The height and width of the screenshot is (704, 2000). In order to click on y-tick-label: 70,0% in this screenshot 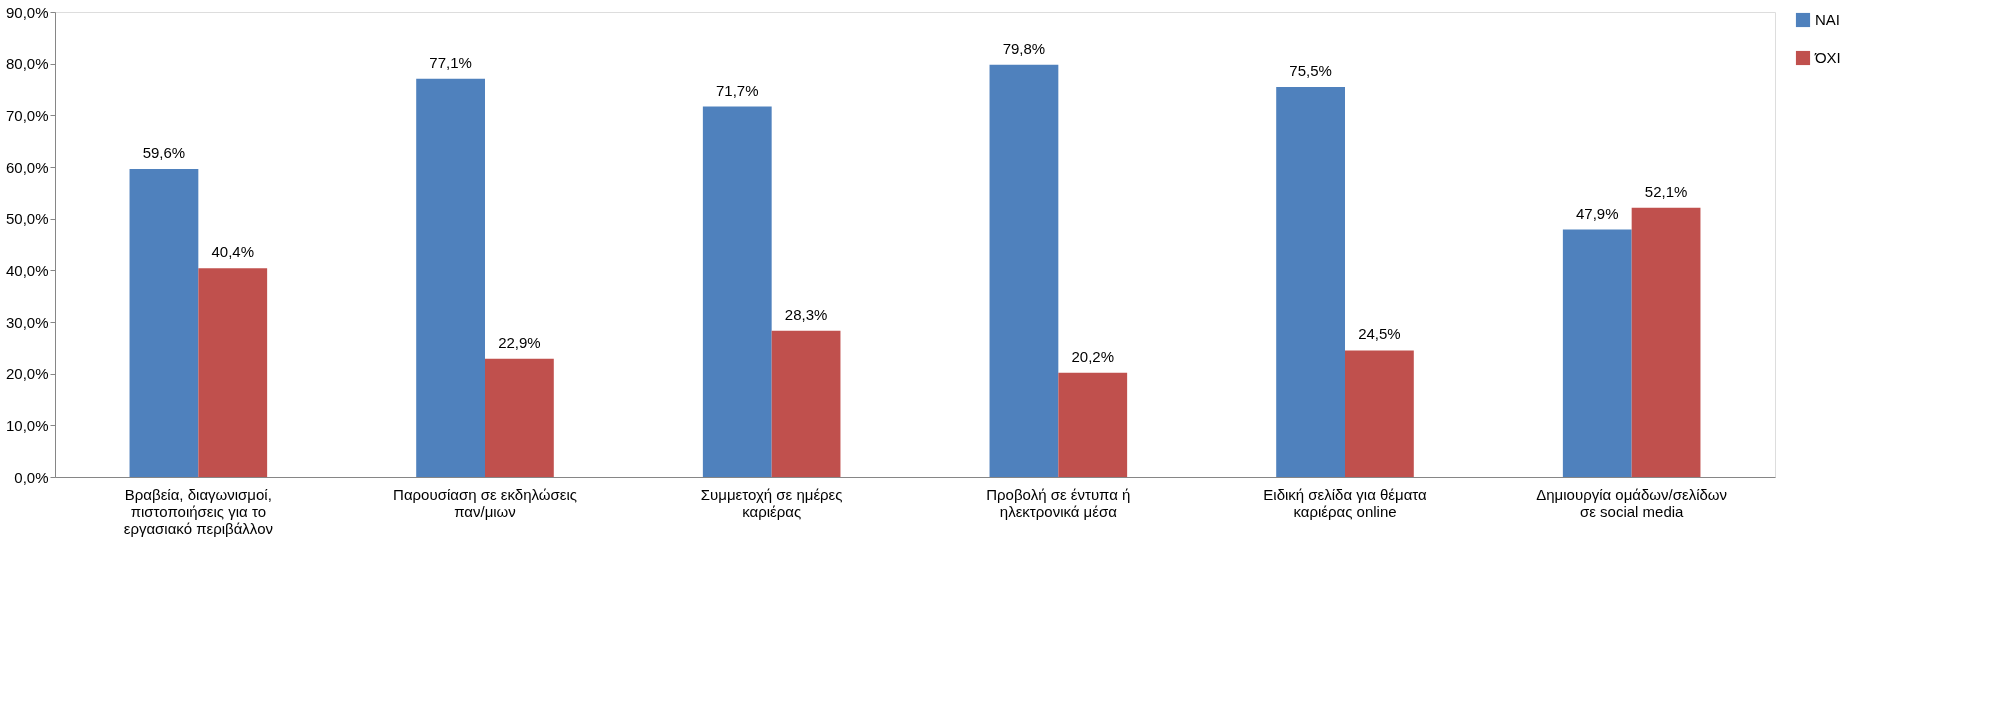, I will do `click(27, 115)`.